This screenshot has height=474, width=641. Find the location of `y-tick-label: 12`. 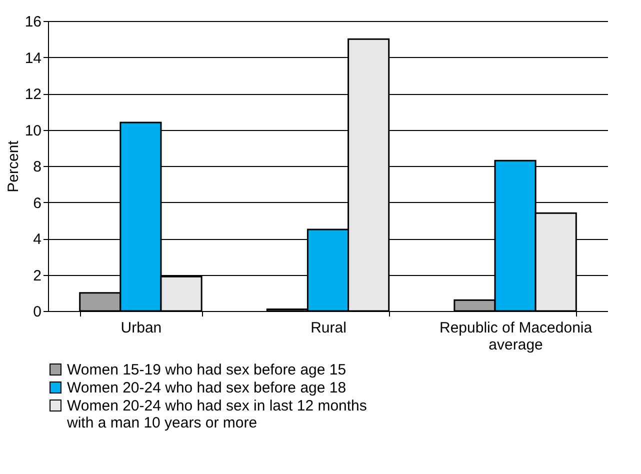

y-tick-label: 12 is located at coordinates (33, 94).